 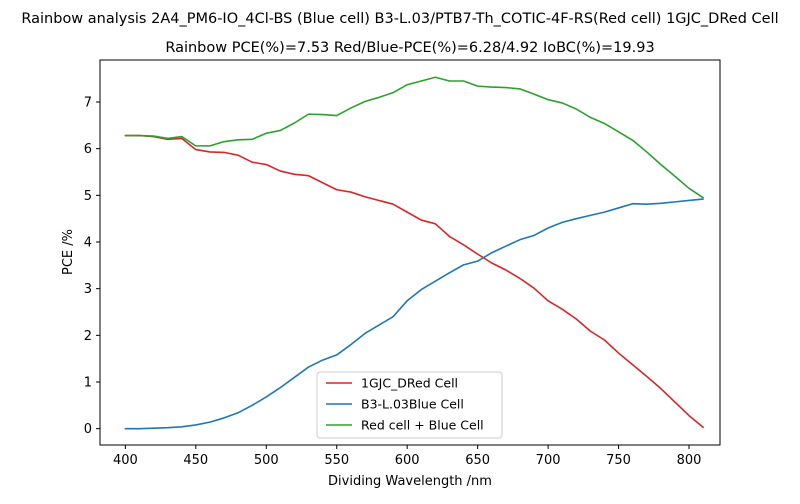 I want to click on y-axis-label: PCE /%, so click(x=68, y=252).